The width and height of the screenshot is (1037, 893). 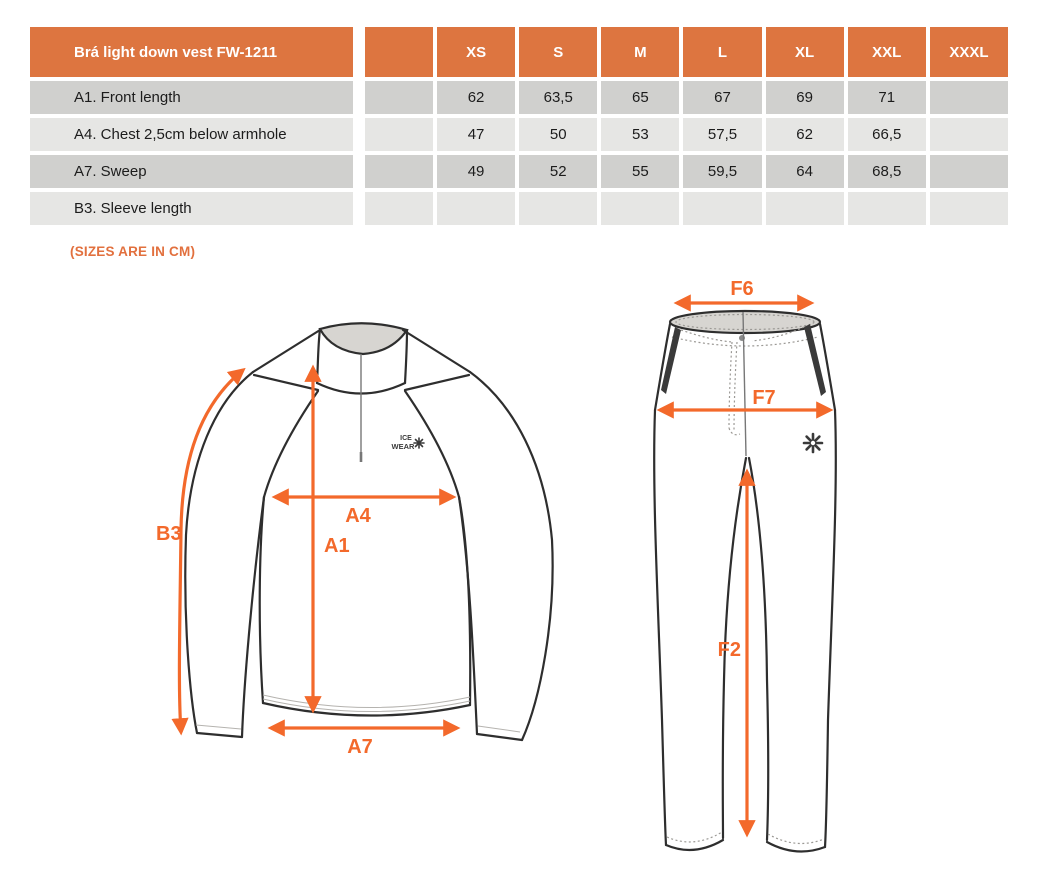 What do you see at coordinates (640, 171) in the screenshot?
I see `measurement-value-cell: 55` at bounding box center [640, 171].